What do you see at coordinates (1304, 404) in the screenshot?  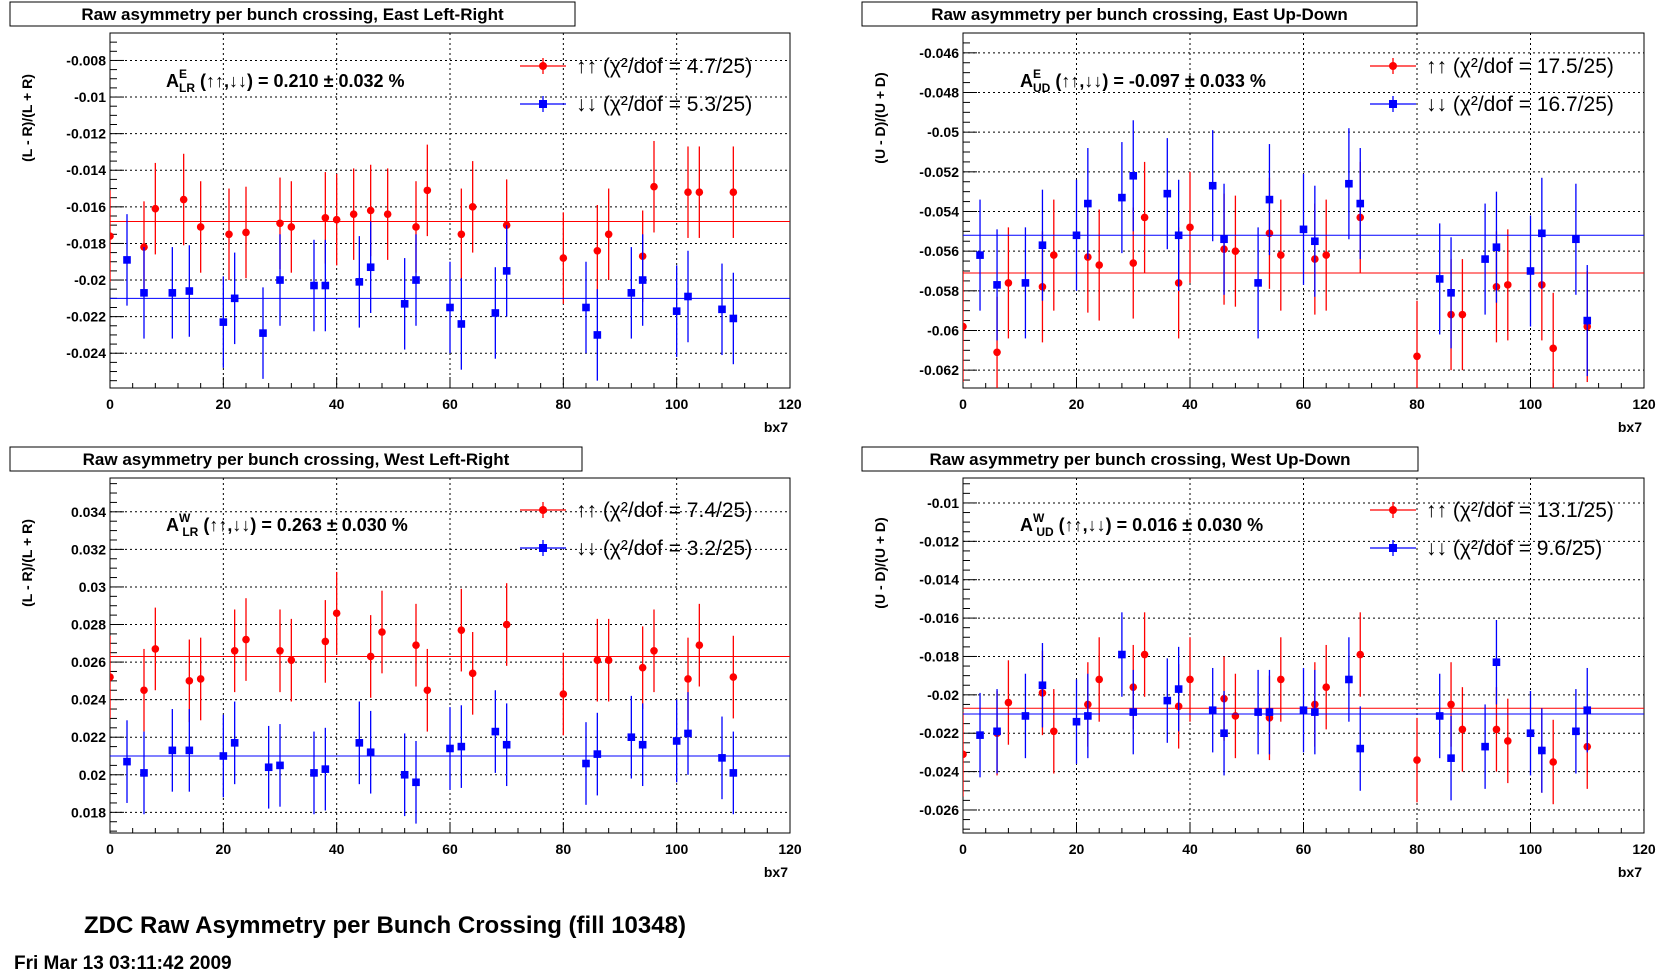 I see `x-tick-label: 60` at bounding box center [1304, 404].